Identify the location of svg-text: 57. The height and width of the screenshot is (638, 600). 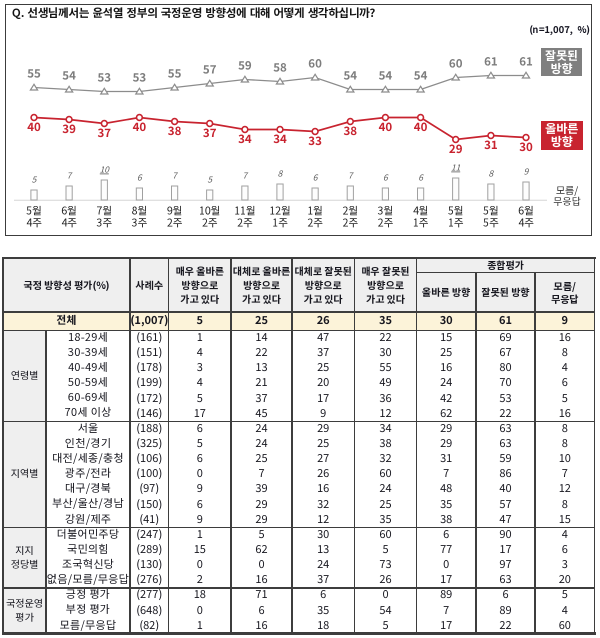
(210, 70).